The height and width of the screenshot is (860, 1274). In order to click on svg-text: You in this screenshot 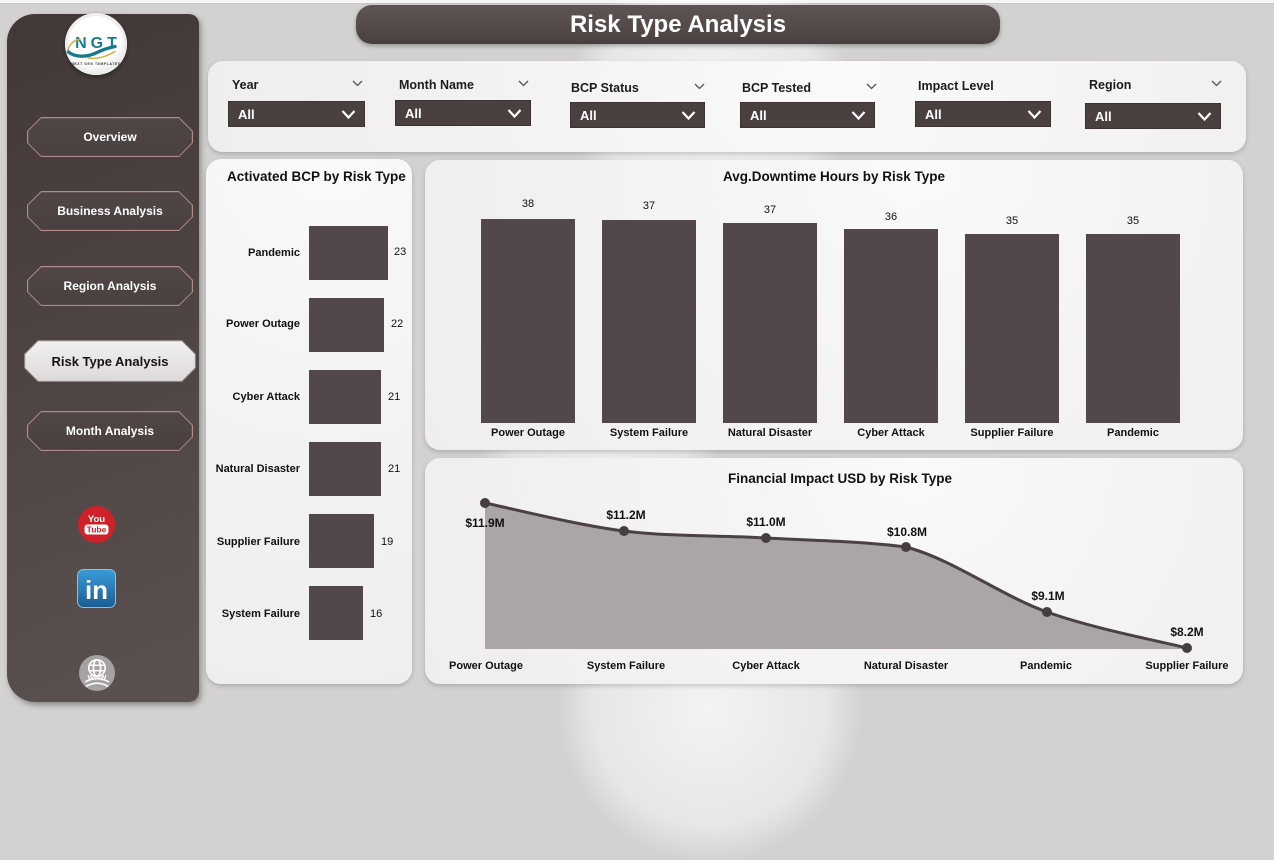, I will do `click(96, 519)`.